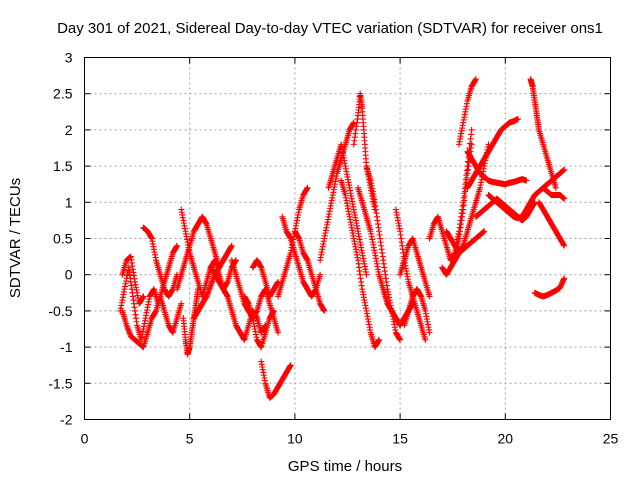 The height and width of the screenshot is (480, 640). I want to click on series-track-am, so click(554, 193).